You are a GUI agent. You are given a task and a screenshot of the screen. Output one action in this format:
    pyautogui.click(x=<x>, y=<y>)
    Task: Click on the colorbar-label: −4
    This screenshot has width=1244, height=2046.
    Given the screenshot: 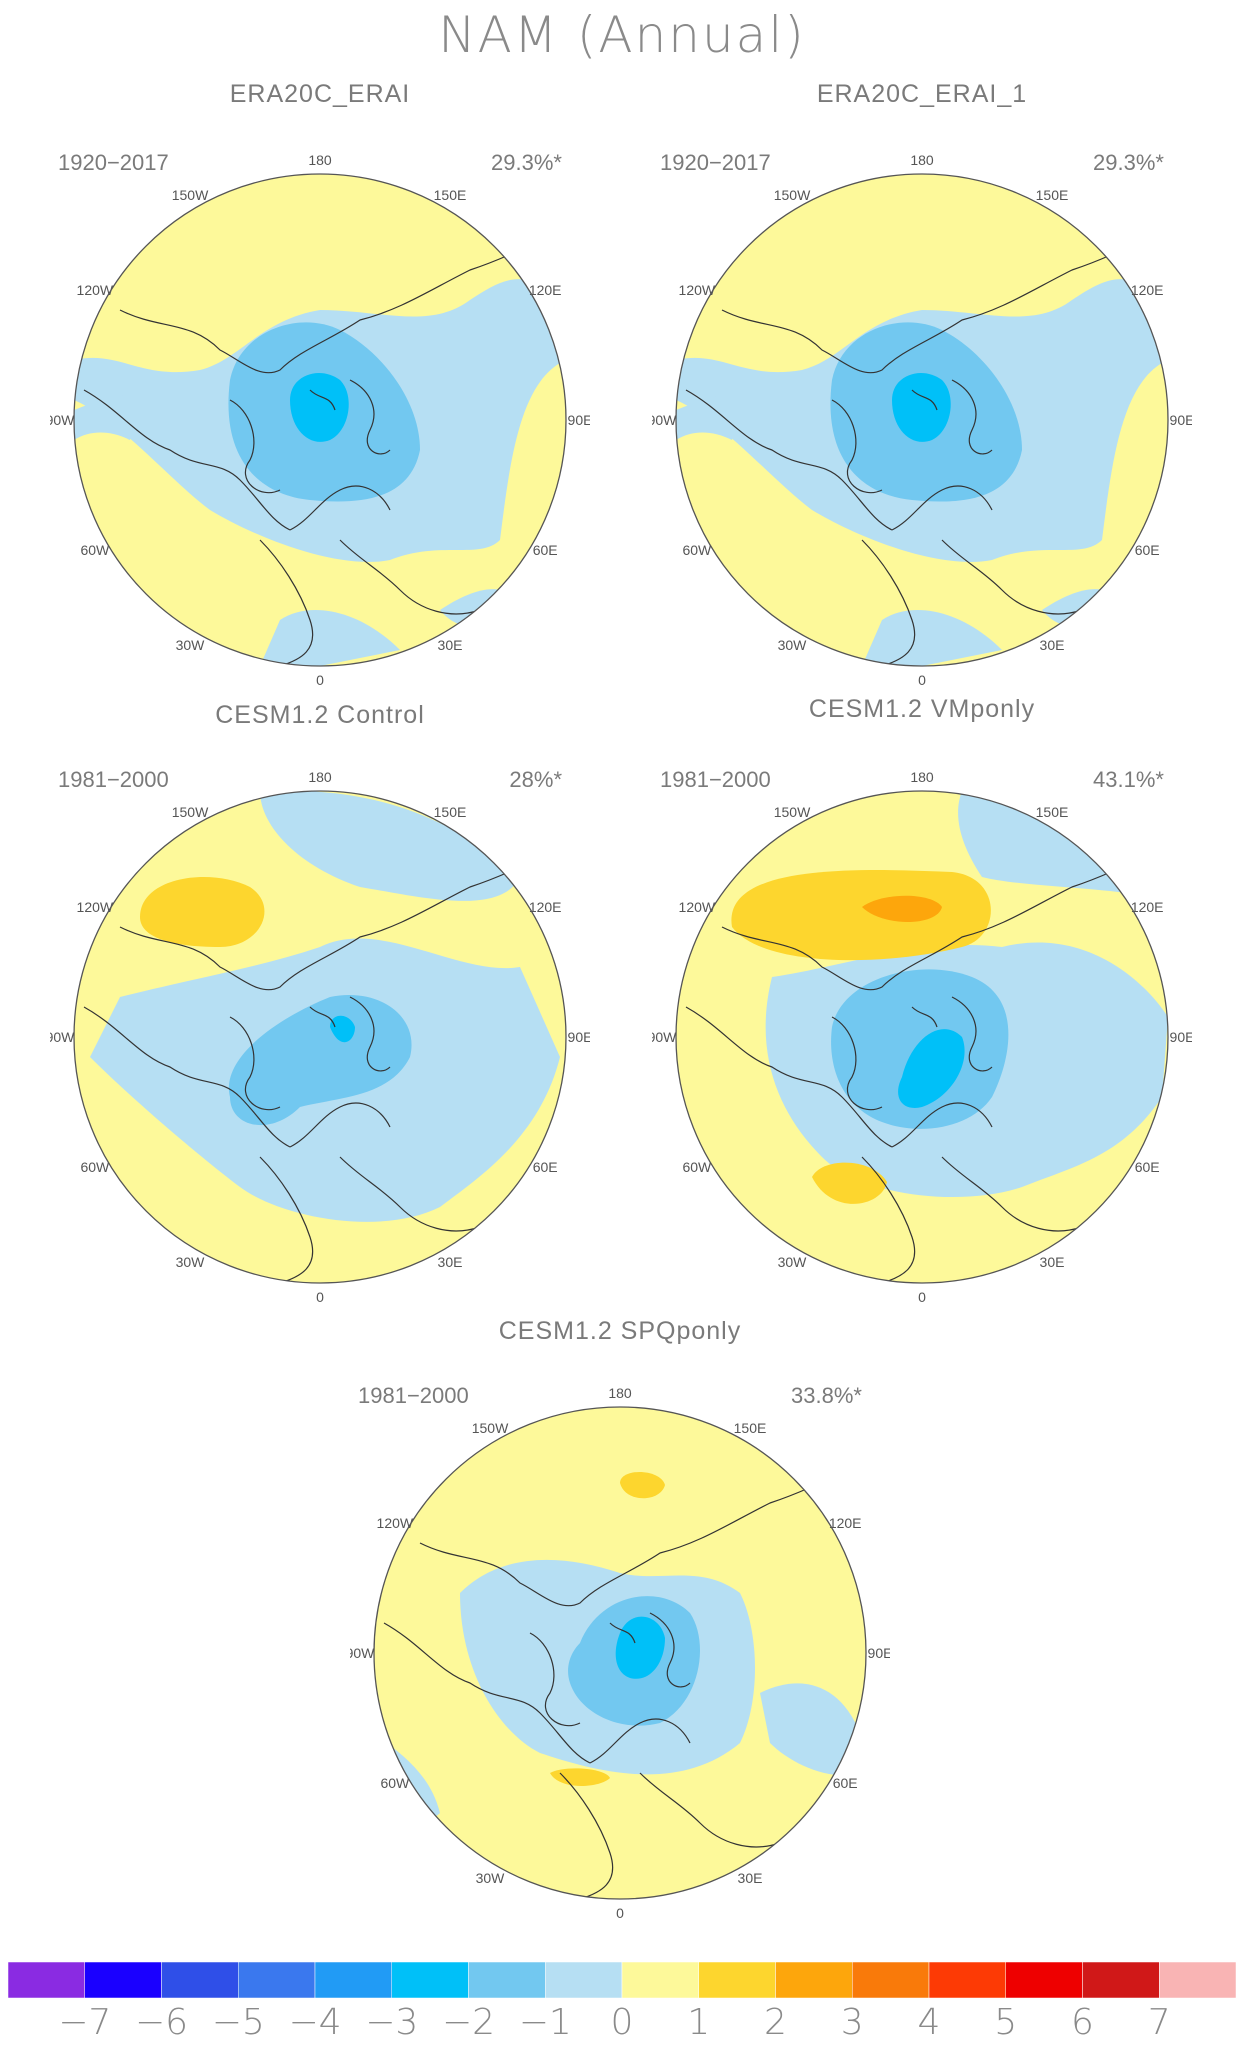 What is the action you would take?
    pyautogui.click(x=315, y=2022)
    